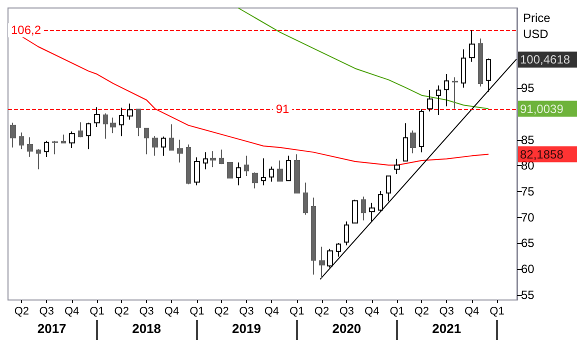  I want to click on y-tick-label: 95, so click(528, 88).